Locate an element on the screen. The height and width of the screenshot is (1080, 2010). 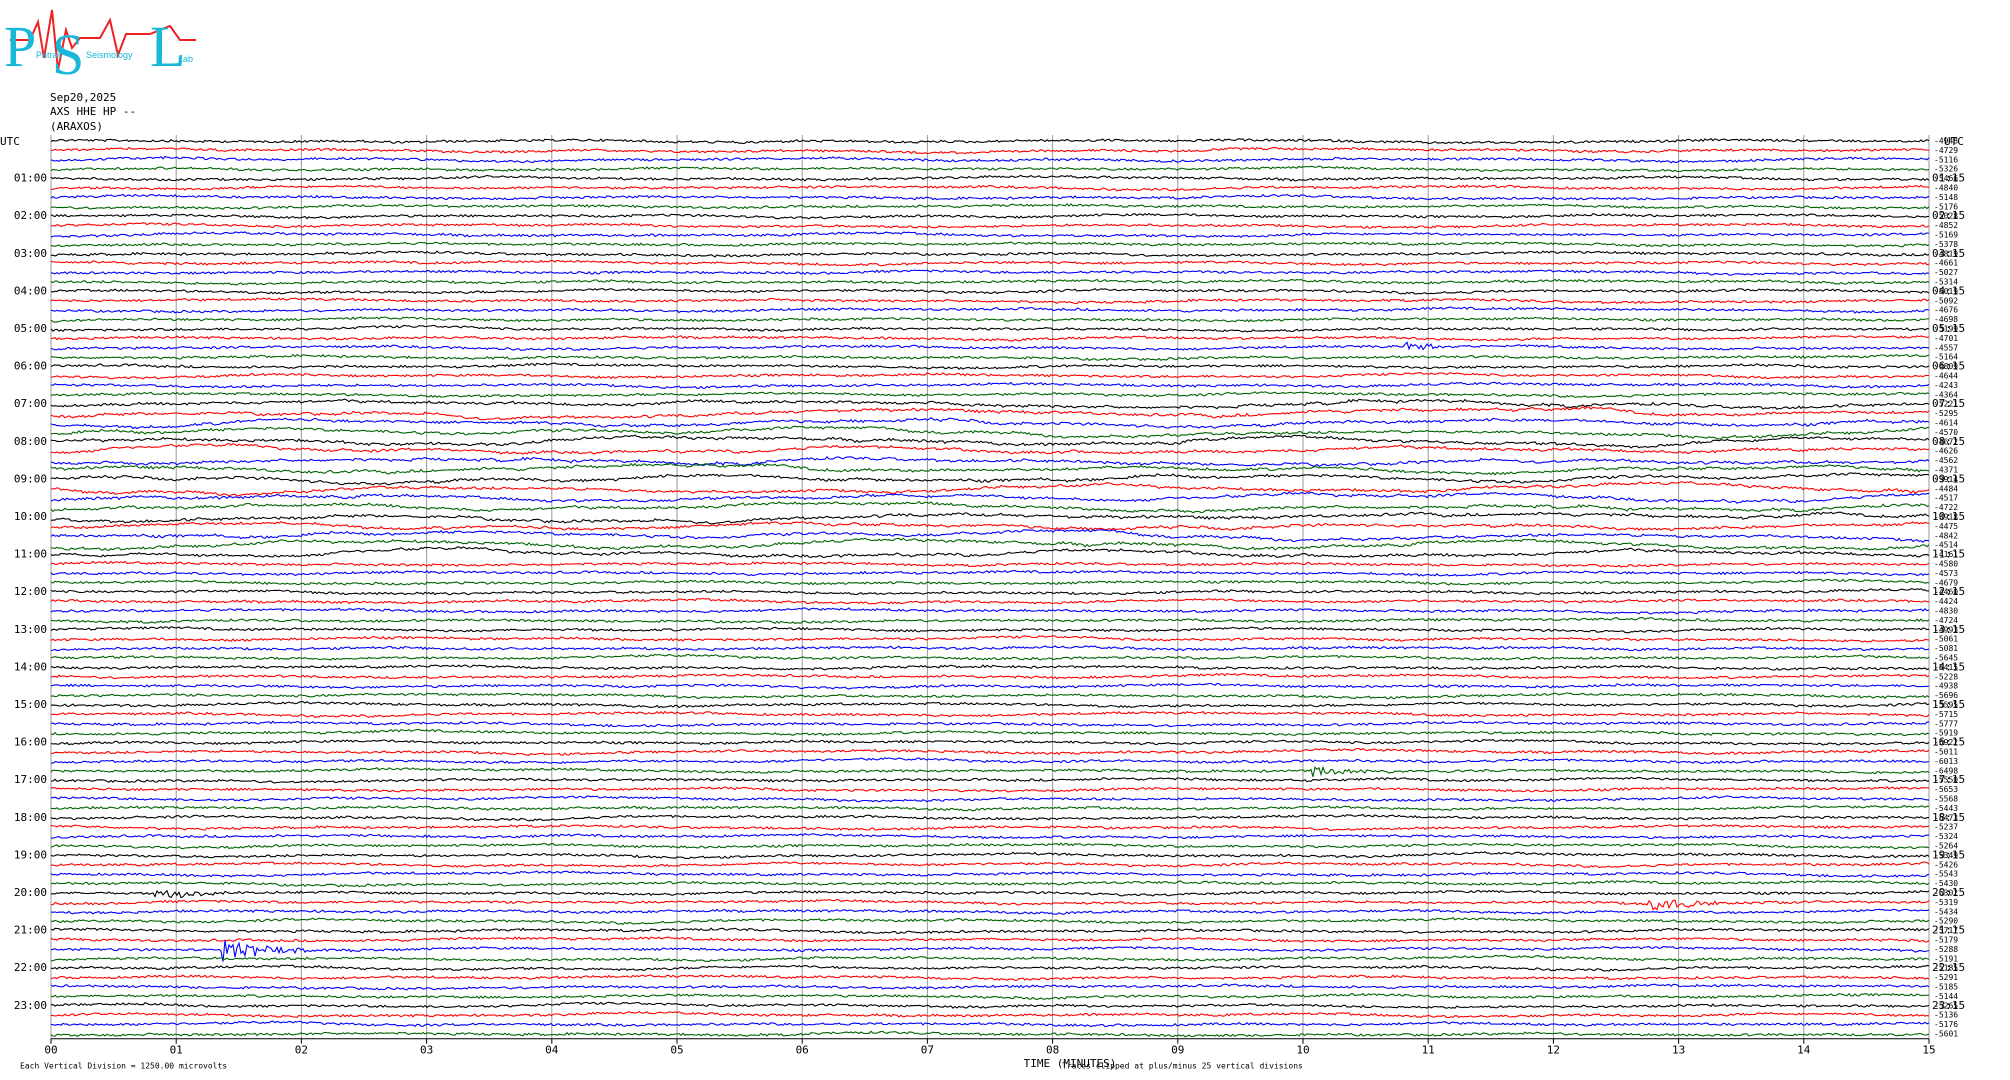
left-hour-label: 10:00 is located at coordinates (30, 516).